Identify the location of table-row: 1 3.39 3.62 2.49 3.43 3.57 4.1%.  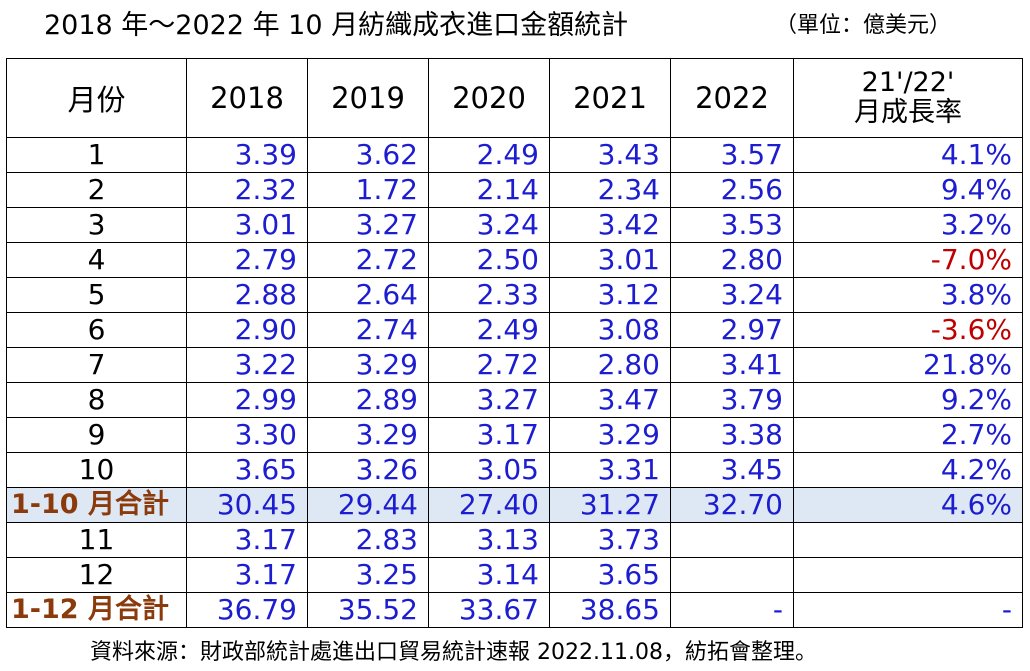
(514, 155).